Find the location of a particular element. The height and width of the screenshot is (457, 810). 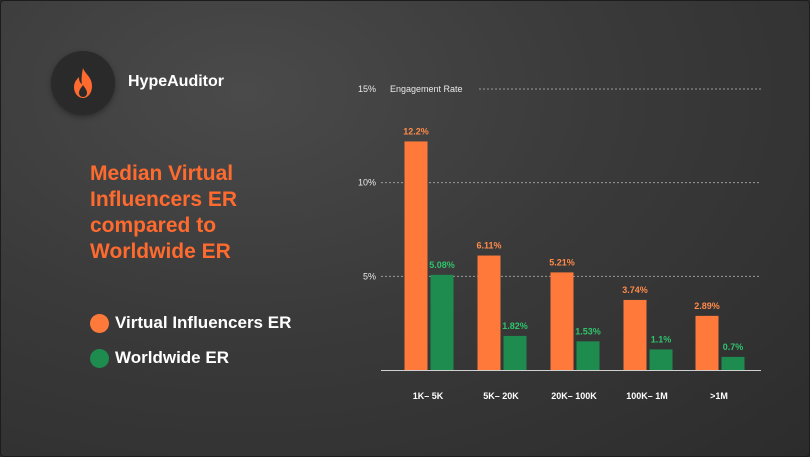

category-labels: 1K– 5K 5K– 20K 20K– 100K 100K– 1M >1M is located at coordinates (570, 396).